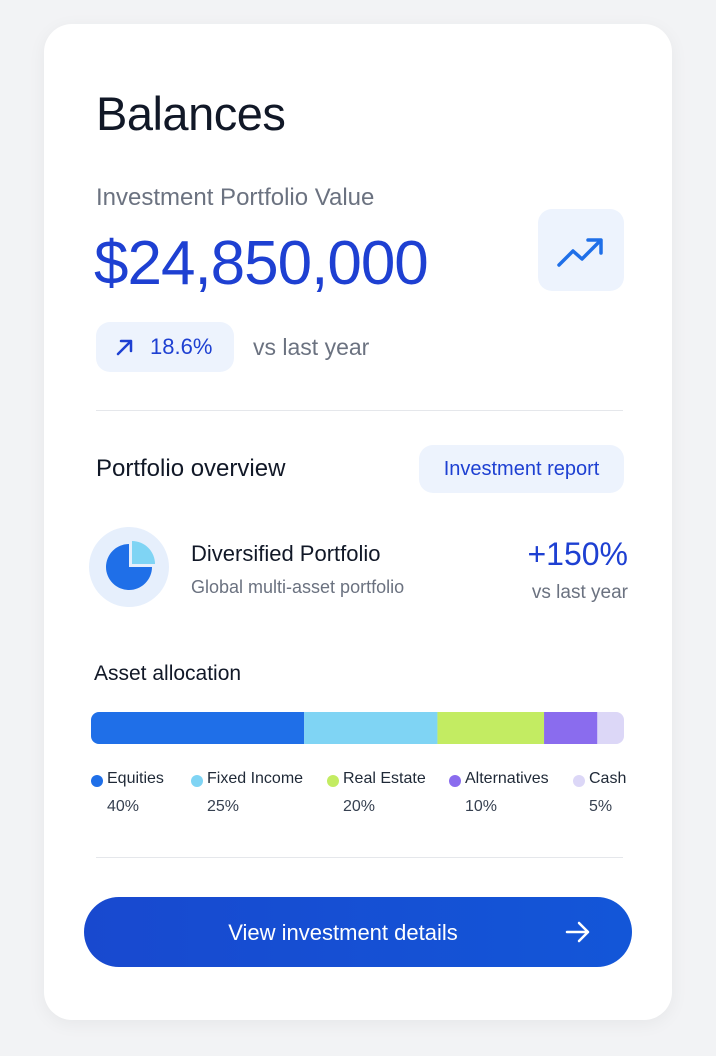 This screenshot has height=1056, width=716. Describe the element at coordinates (123, 806) in the screenshot. I see `legend-value: 40%` at that location.